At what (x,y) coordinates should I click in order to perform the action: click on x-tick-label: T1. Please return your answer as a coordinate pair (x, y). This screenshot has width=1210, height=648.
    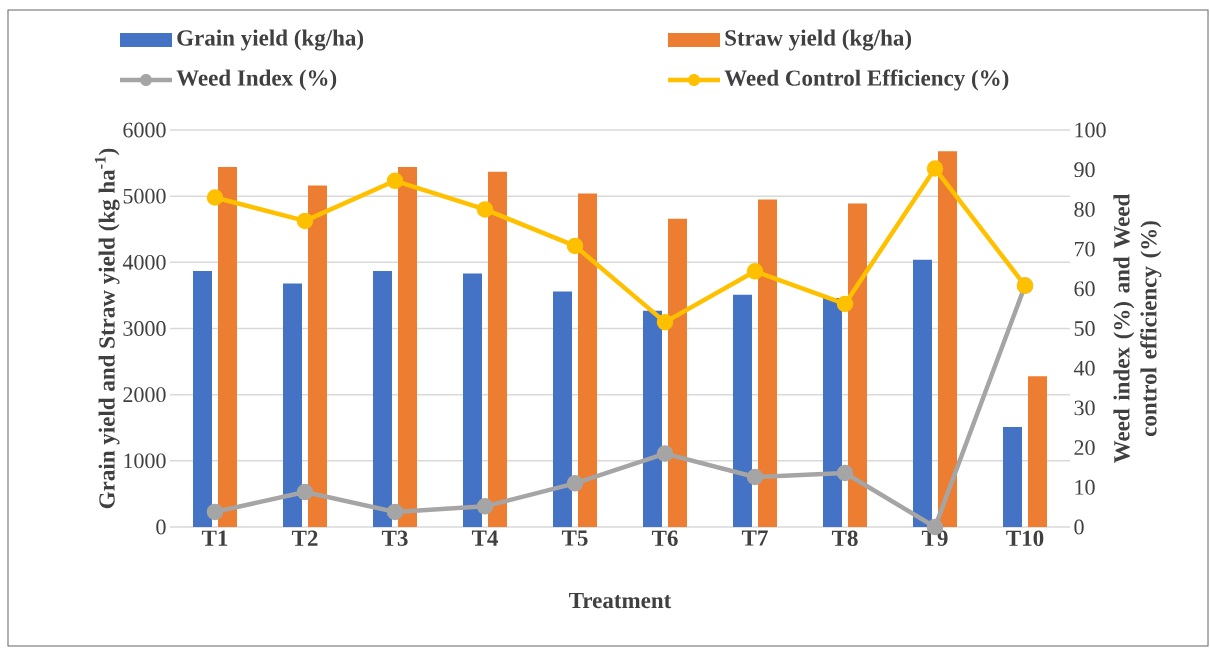
    Looking at the image, I should click on (214, 538).